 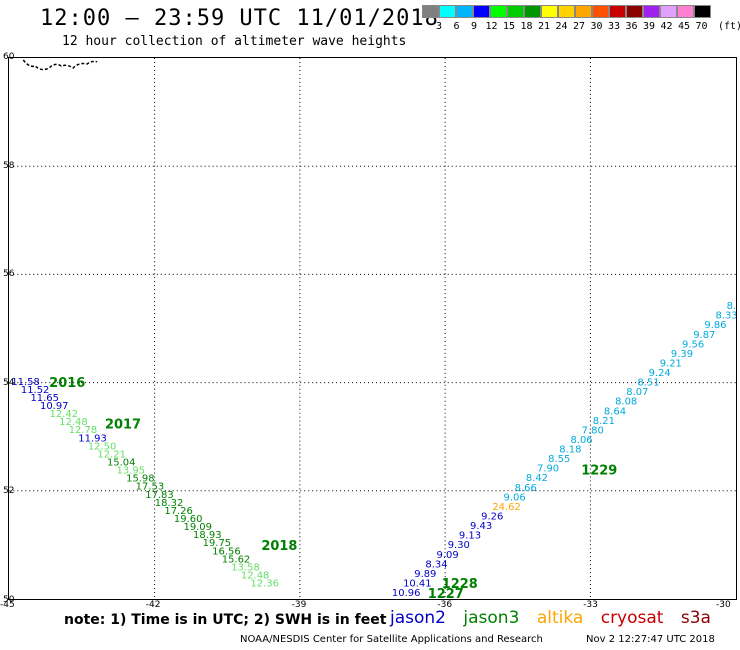 What do you see at coordinates (245, 567) in the screenshot?
I see `swh-label: 13.58` at bounding box center [245, 567].